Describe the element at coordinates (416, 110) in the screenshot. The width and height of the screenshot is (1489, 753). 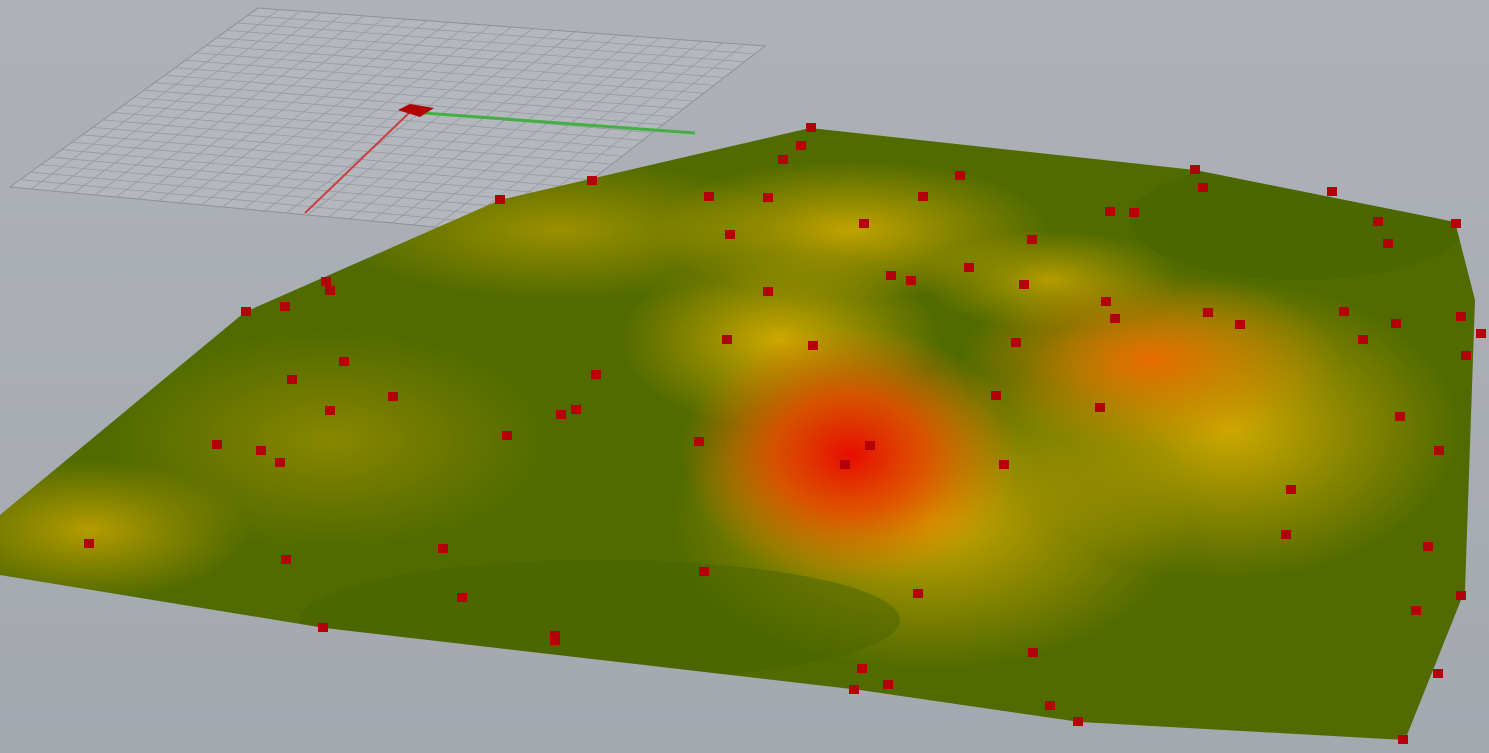
I see `origin-marker` at that location.